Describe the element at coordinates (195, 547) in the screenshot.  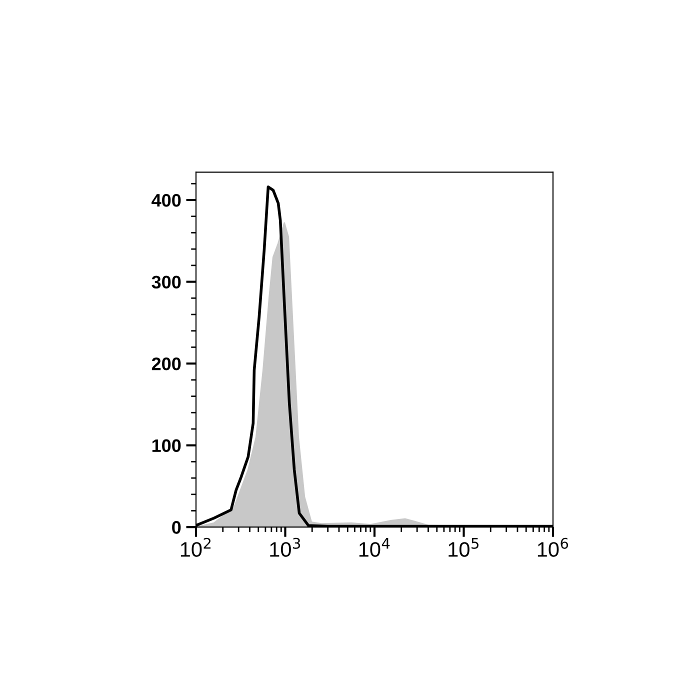
I see `x-tick-label: 10$^{2}$` at that location.